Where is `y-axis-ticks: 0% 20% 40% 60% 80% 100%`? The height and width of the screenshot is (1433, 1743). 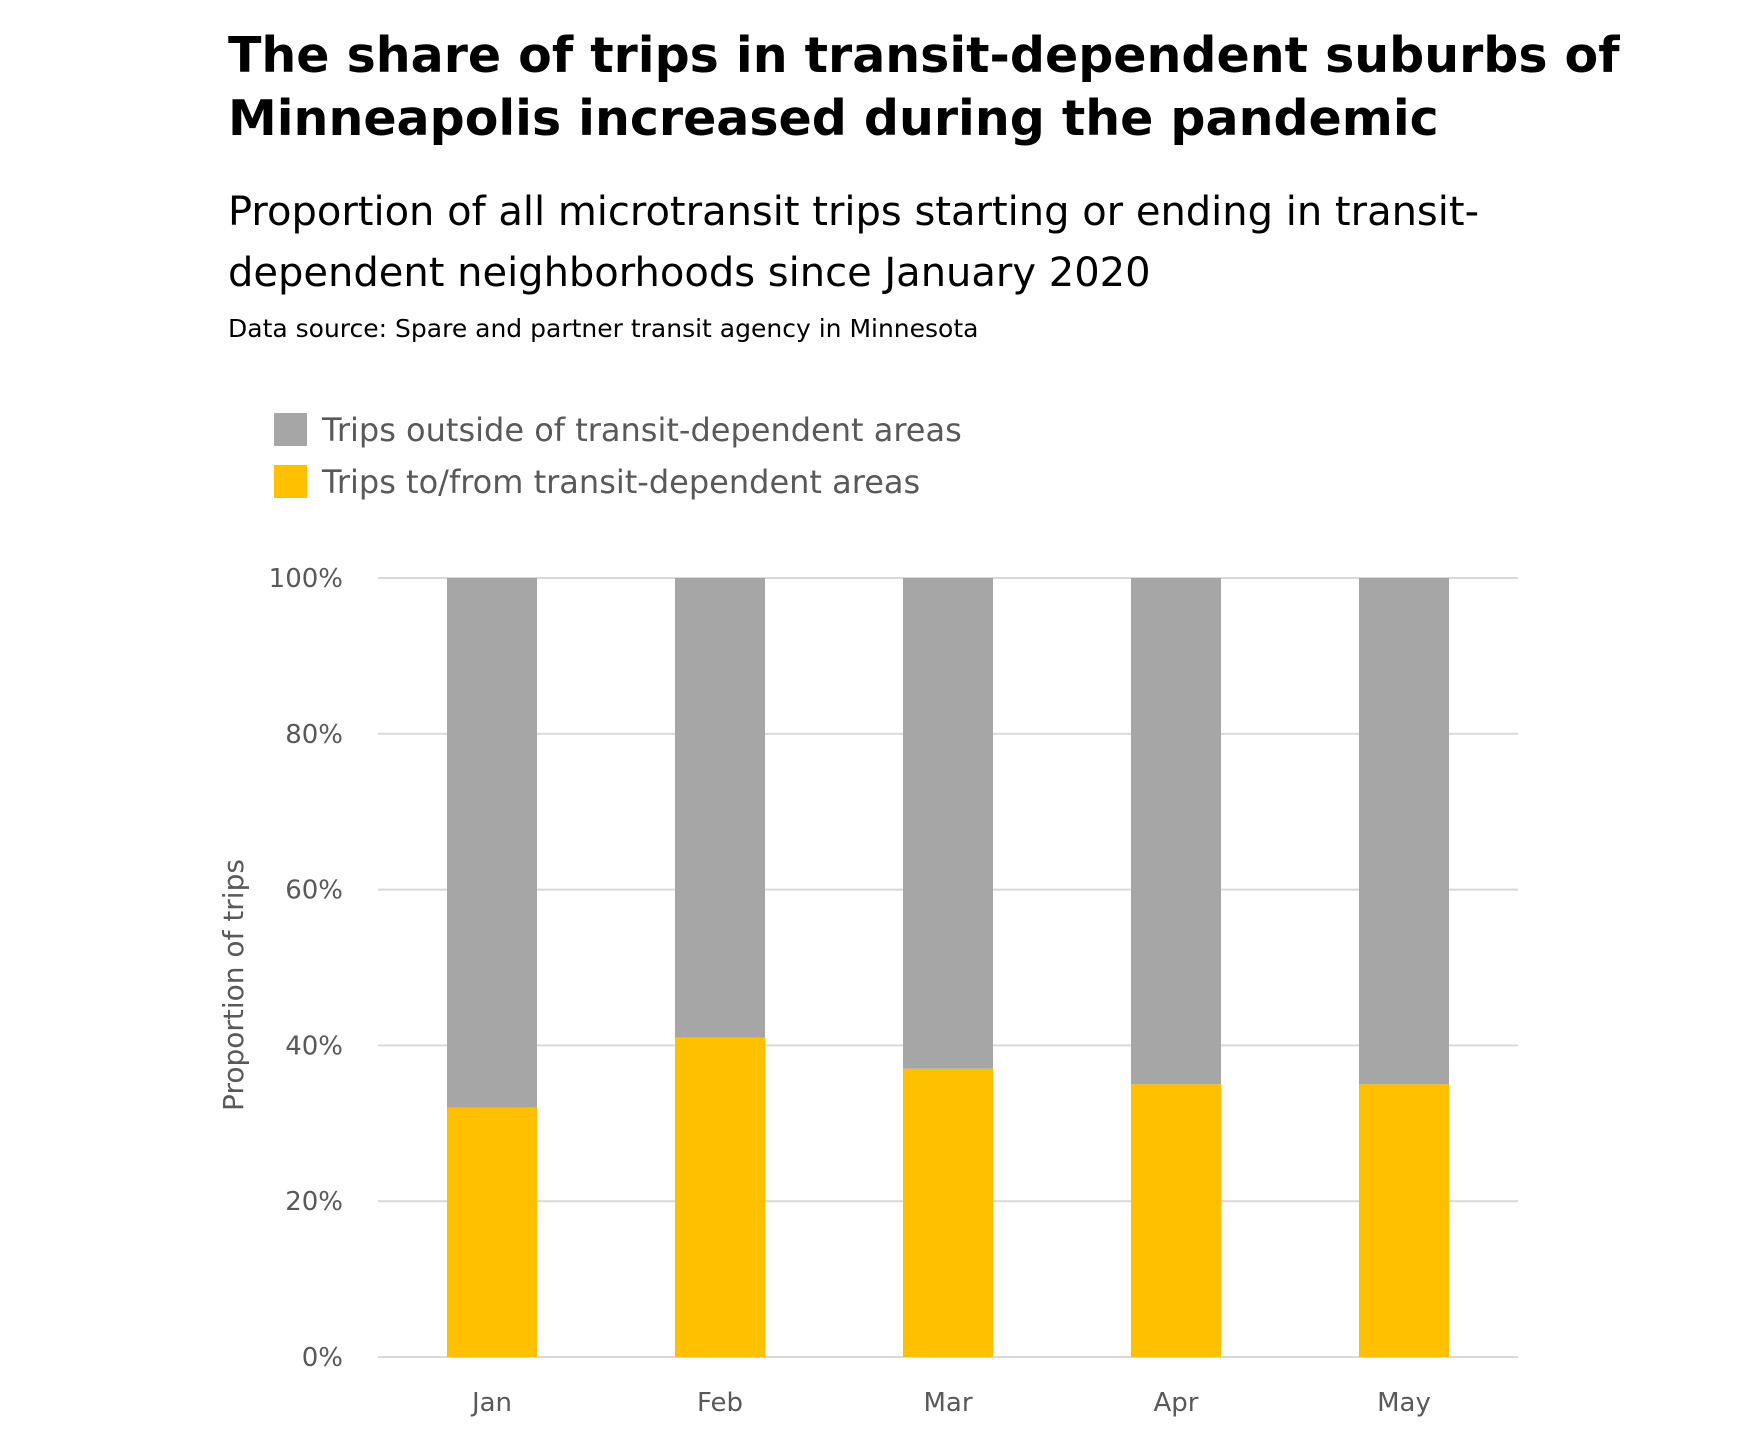
y-axis-ticks: 0% 20% 40% 60% 80% 100% is located at coordinates (306, 968).